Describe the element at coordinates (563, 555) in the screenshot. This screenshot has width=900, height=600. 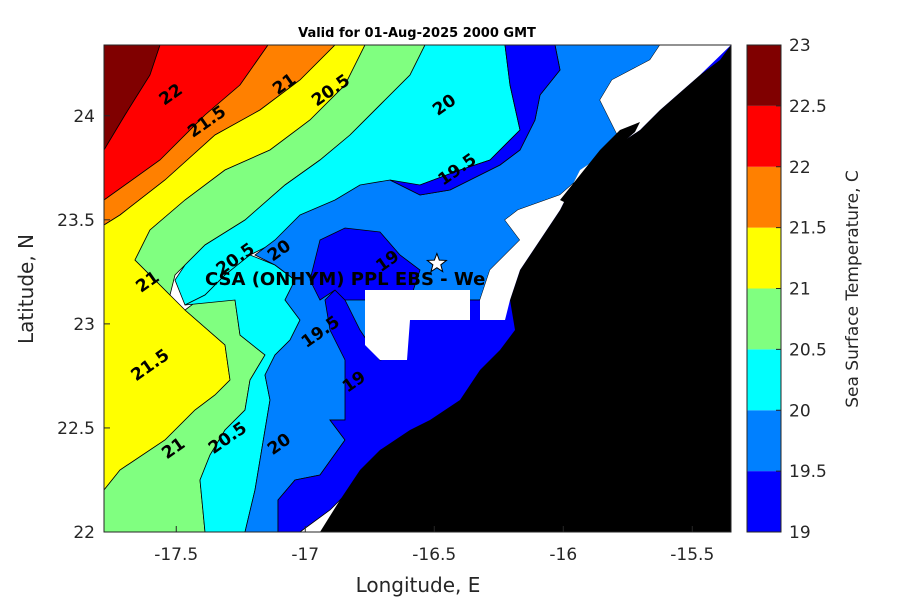
I see `x-tick-label: -16` at that location.